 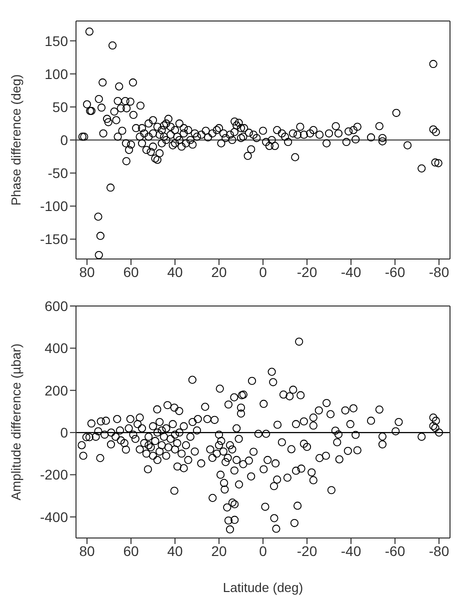 I want to click on y-tick-label: -150, so click(x=54, y=239).